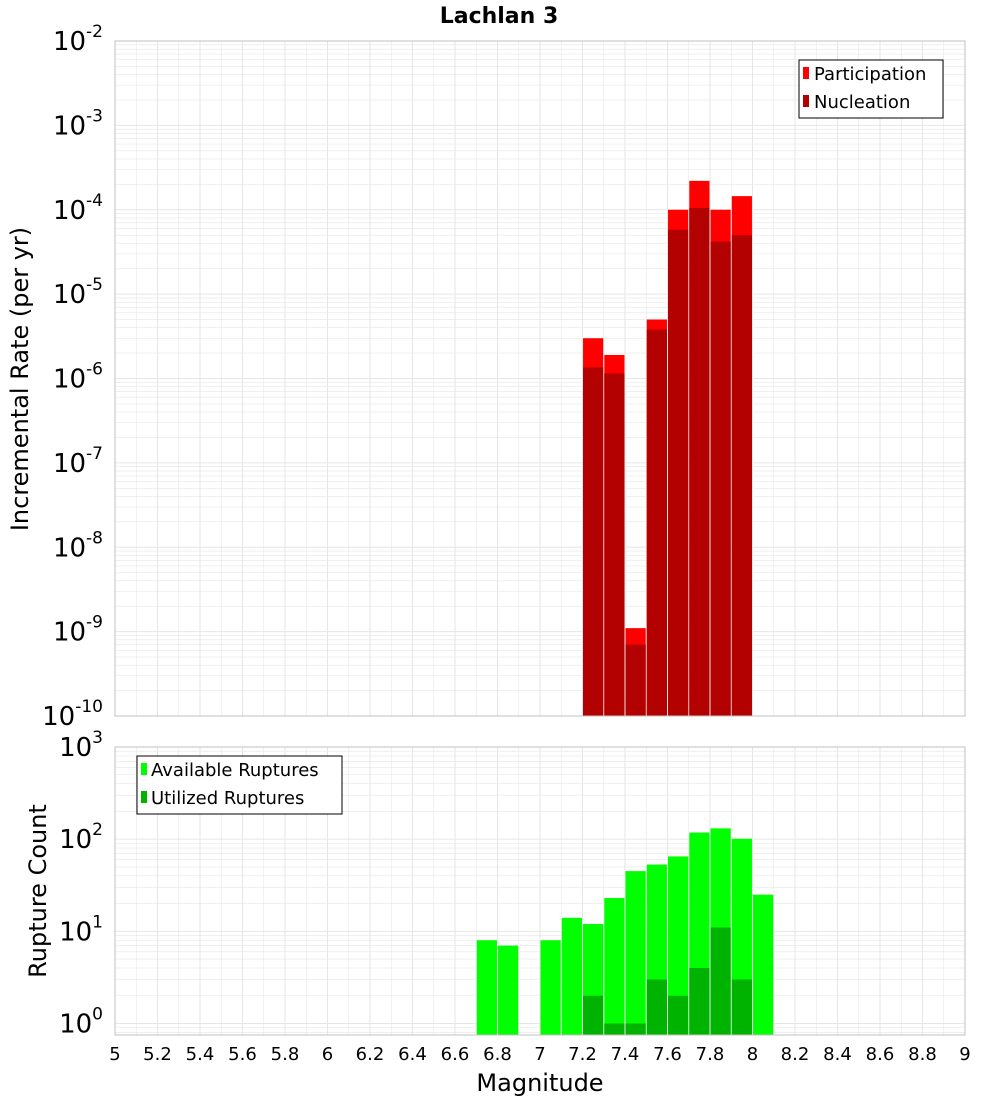  Describe the element at coordinates (81, 837) in the screenshot. I see `bottom-y-tick-label: 10²` at that location.